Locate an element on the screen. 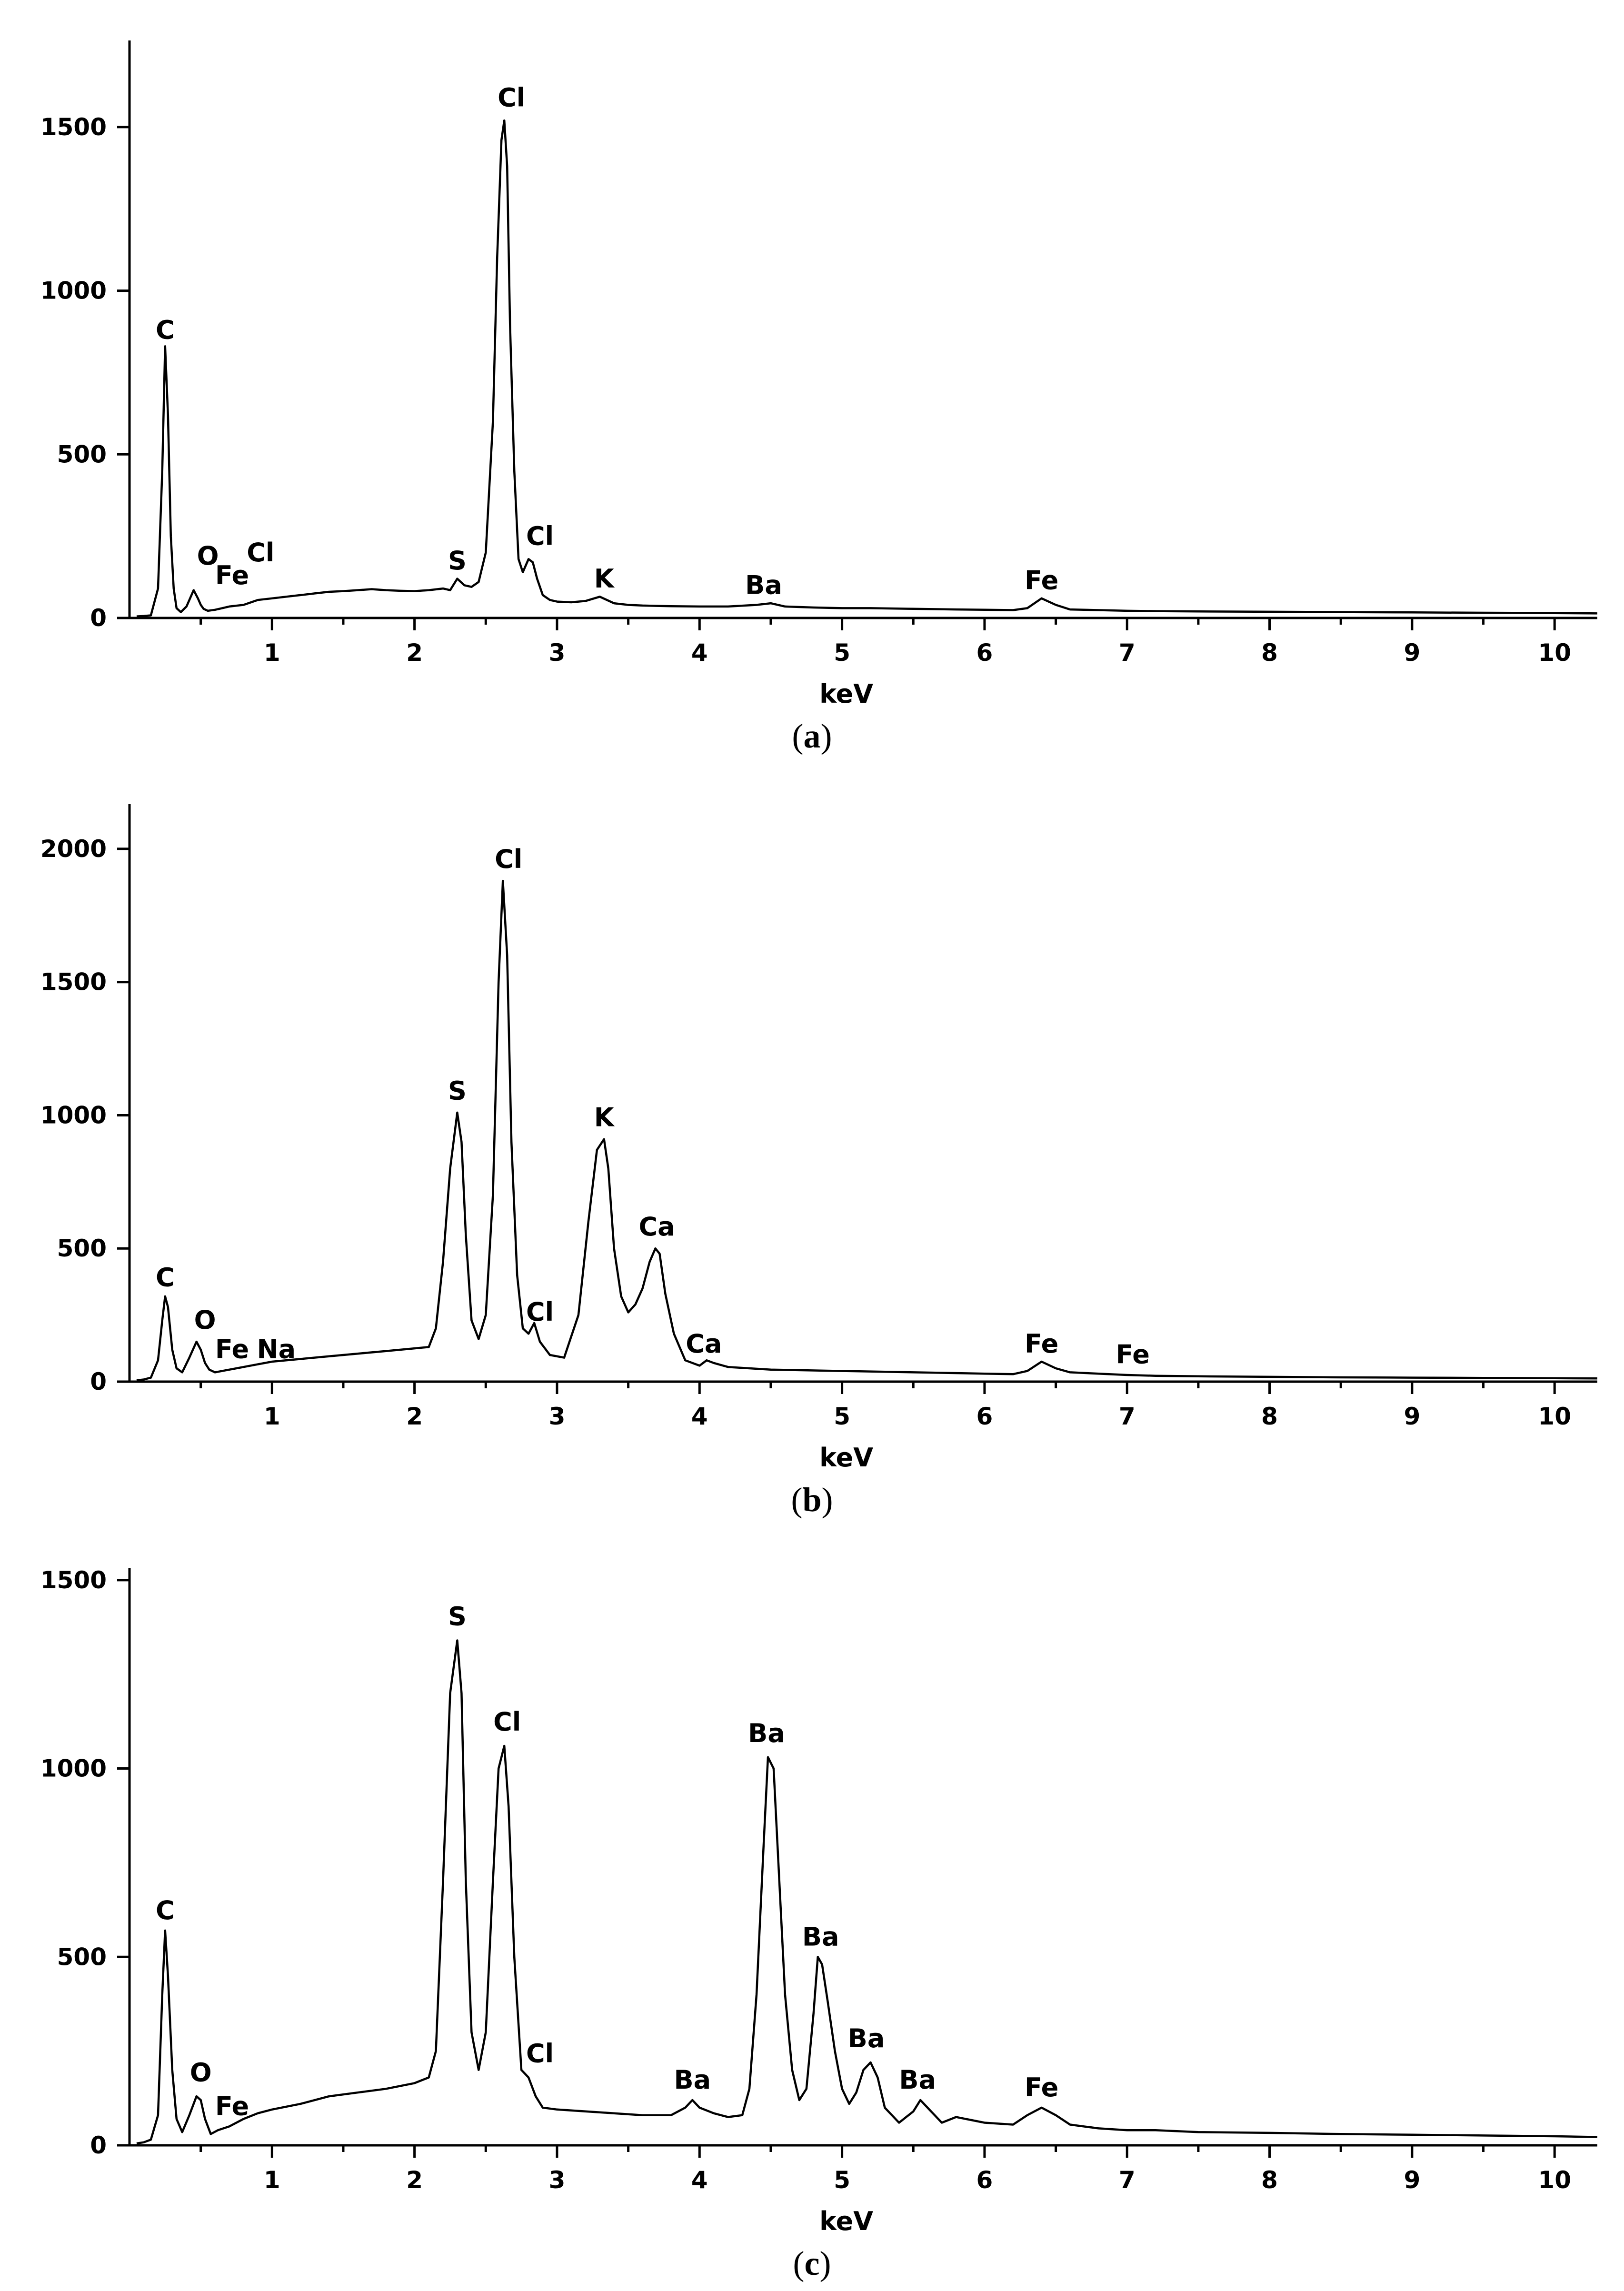 This screenshot has width=1624, height=2291. caption-label: c is located at coordinates (812, 2263).